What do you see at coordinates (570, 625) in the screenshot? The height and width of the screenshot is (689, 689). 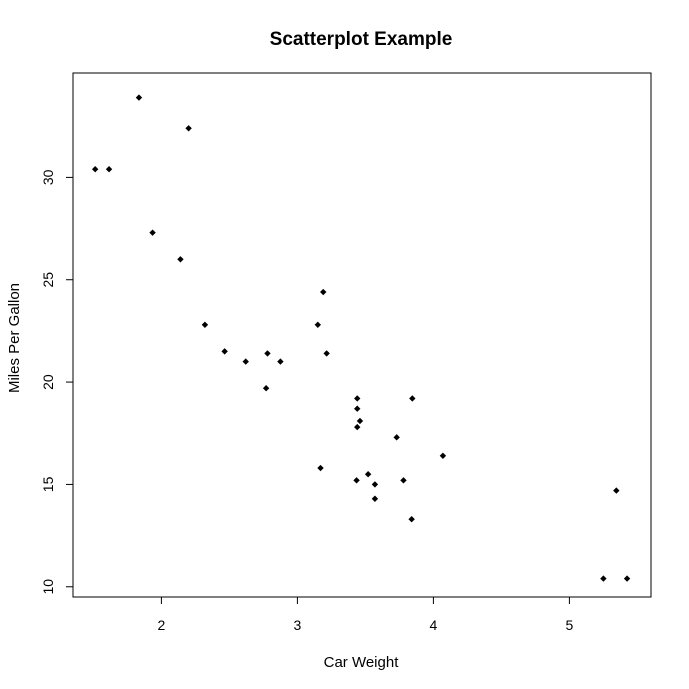 I see `x-tick-label: 5` at bounding box center [570, 625].